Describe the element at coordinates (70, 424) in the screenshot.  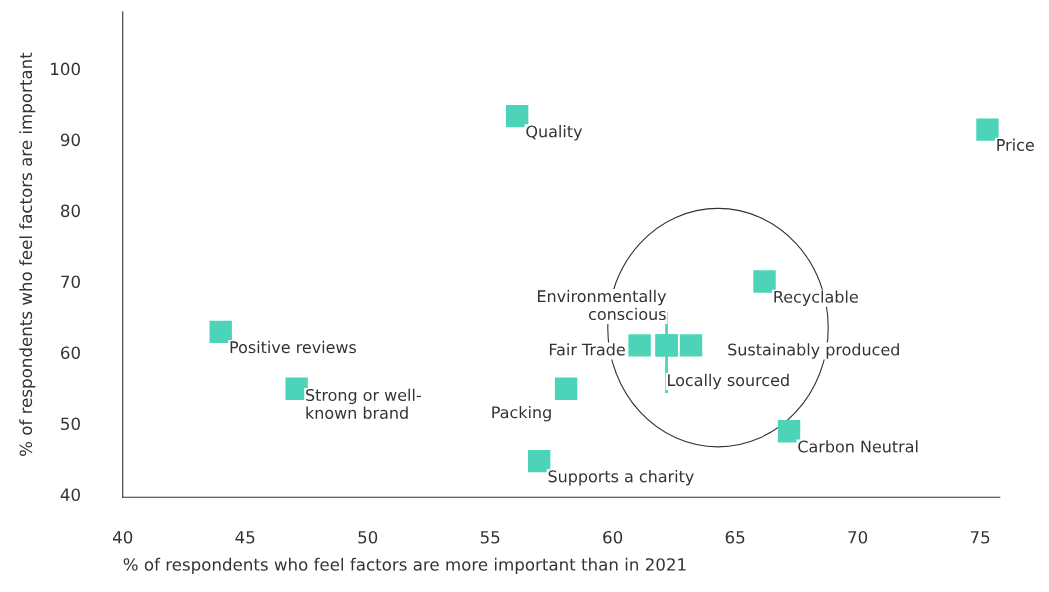
I see `y-tick-label: 50` at that location.